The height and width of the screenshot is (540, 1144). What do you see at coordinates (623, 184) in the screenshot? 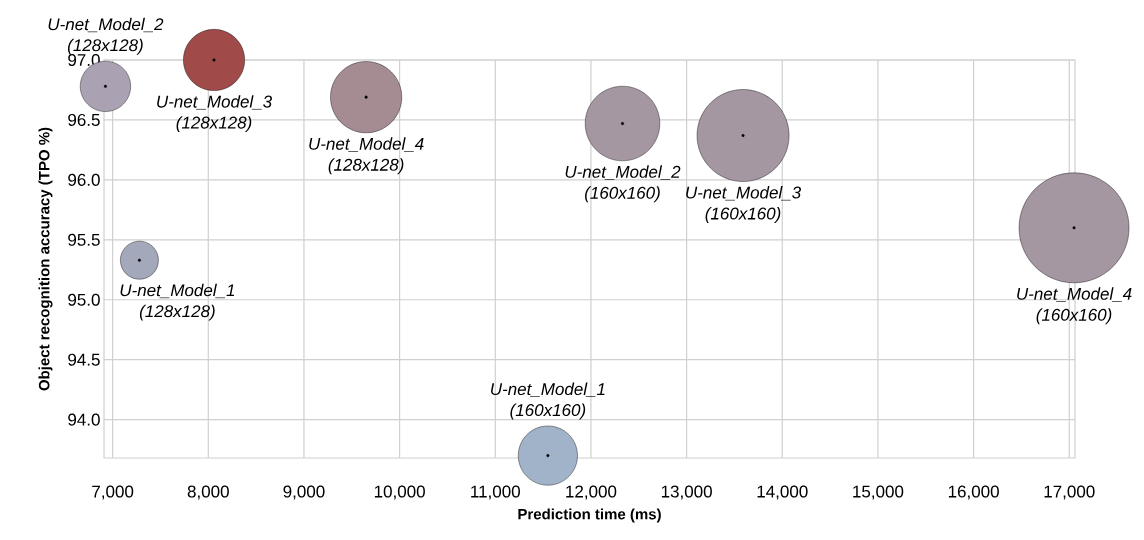
I see `series-label: U-net_Model_2 (160x160)` at bounding box center [623, 184].